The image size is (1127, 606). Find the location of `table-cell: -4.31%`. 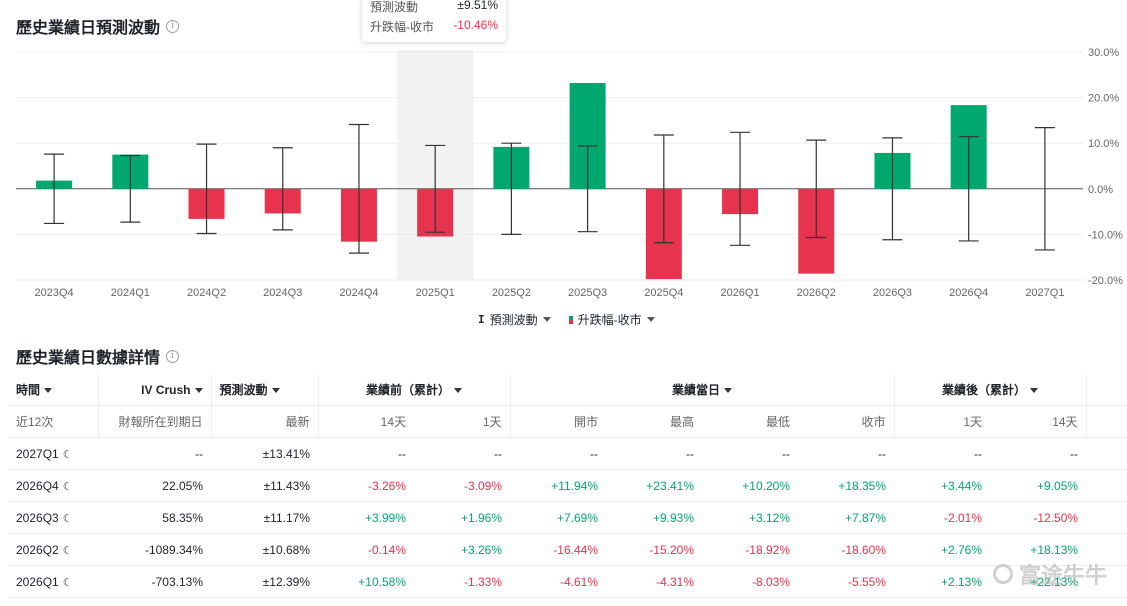

table-cell: -4.31% is located at coordinates (654, 581).